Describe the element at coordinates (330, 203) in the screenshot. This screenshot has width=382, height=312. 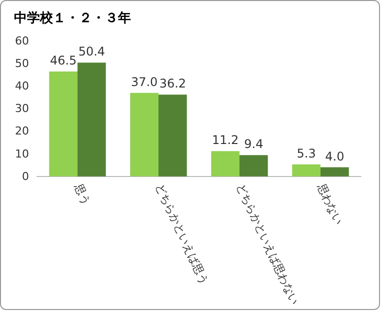
I see `x-tick-label: 思わない` at that location.